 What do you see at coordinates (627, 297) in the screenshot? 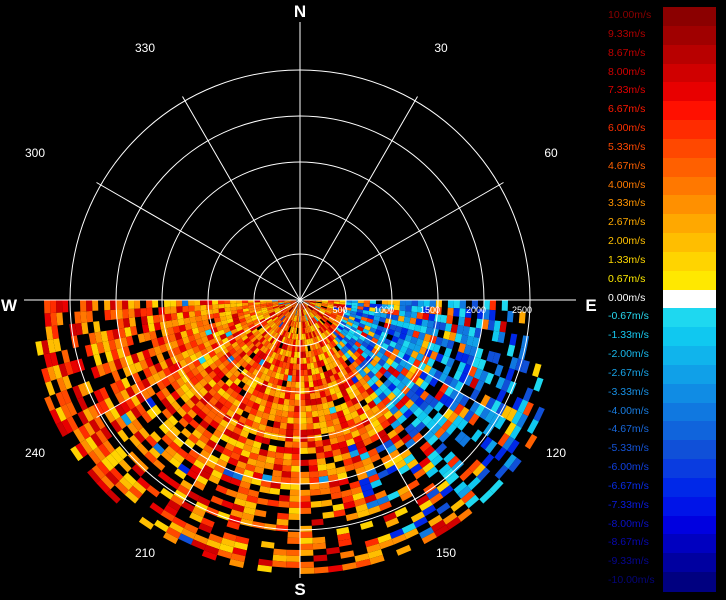
I see `legend-entry-label: 0.00m/s` at bounding box center [627, 297].